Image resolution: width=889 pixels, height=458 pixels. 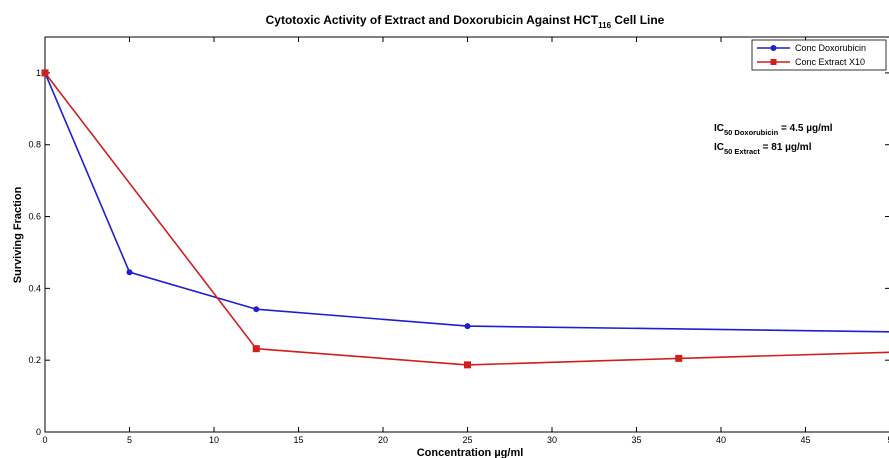 What do you see at coordinates (830, 62) in the screenshot?
I see `legend-label-extract: Conc Extract X10` at bounding box center [830, 62].